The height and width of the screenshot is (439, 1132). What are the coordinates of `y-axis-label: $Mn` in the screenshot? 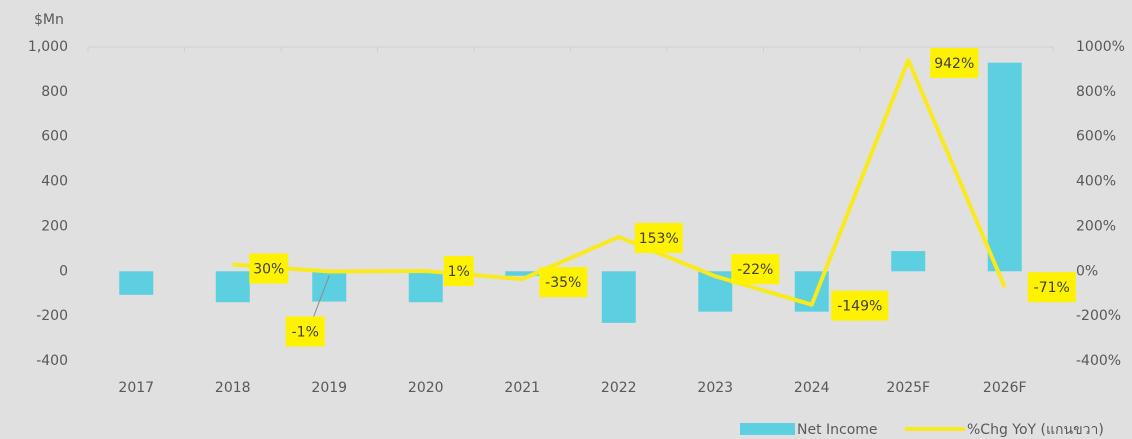 It's located at (49, 20).